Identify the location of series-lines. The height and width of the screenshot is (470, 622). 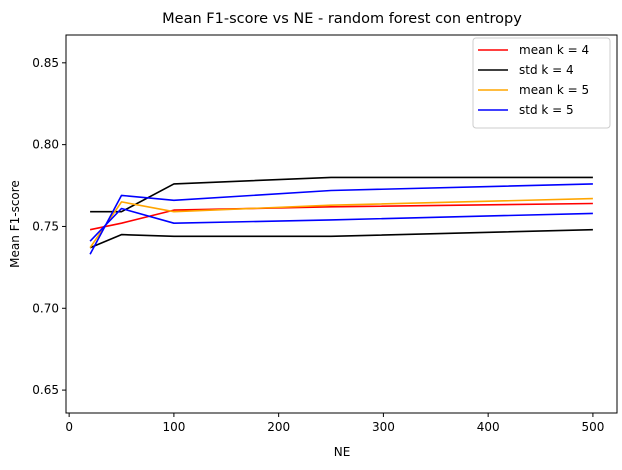
(341, 215).